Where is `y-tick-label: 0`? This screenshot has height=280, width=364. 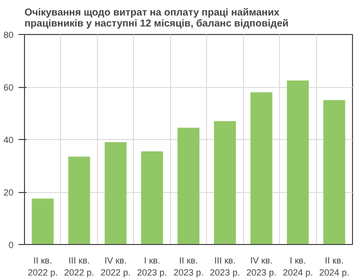 y-tick-label: 0 is located at coordinates (11, 245).